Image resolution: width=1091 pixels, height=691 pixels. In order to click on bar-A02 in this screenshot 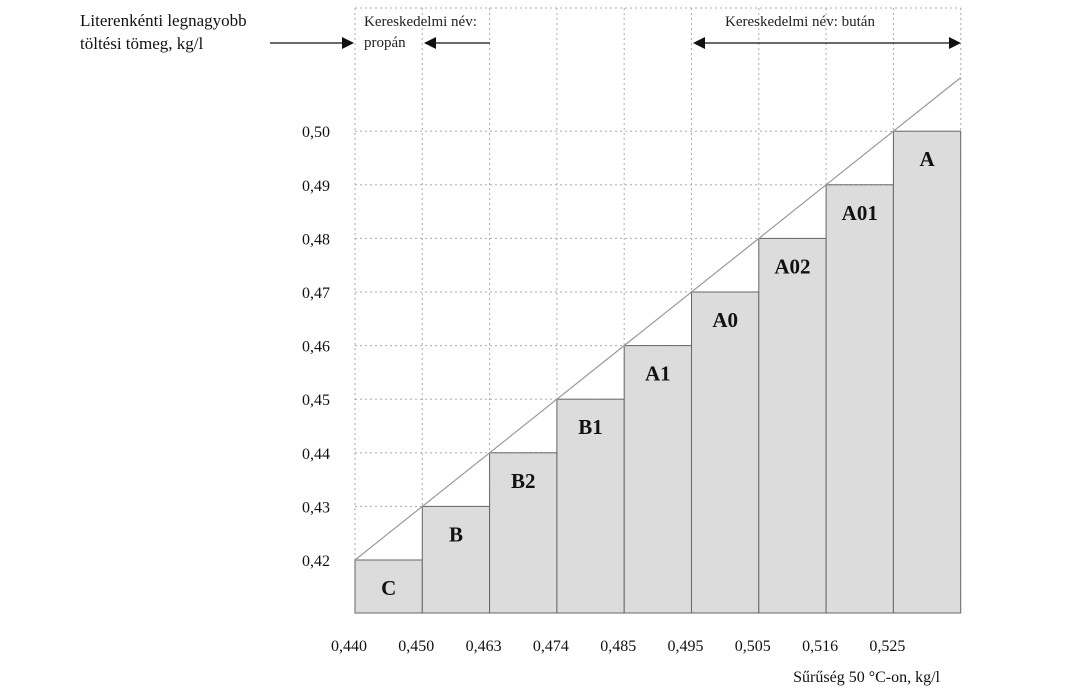, I will do `click(792, 425)`.